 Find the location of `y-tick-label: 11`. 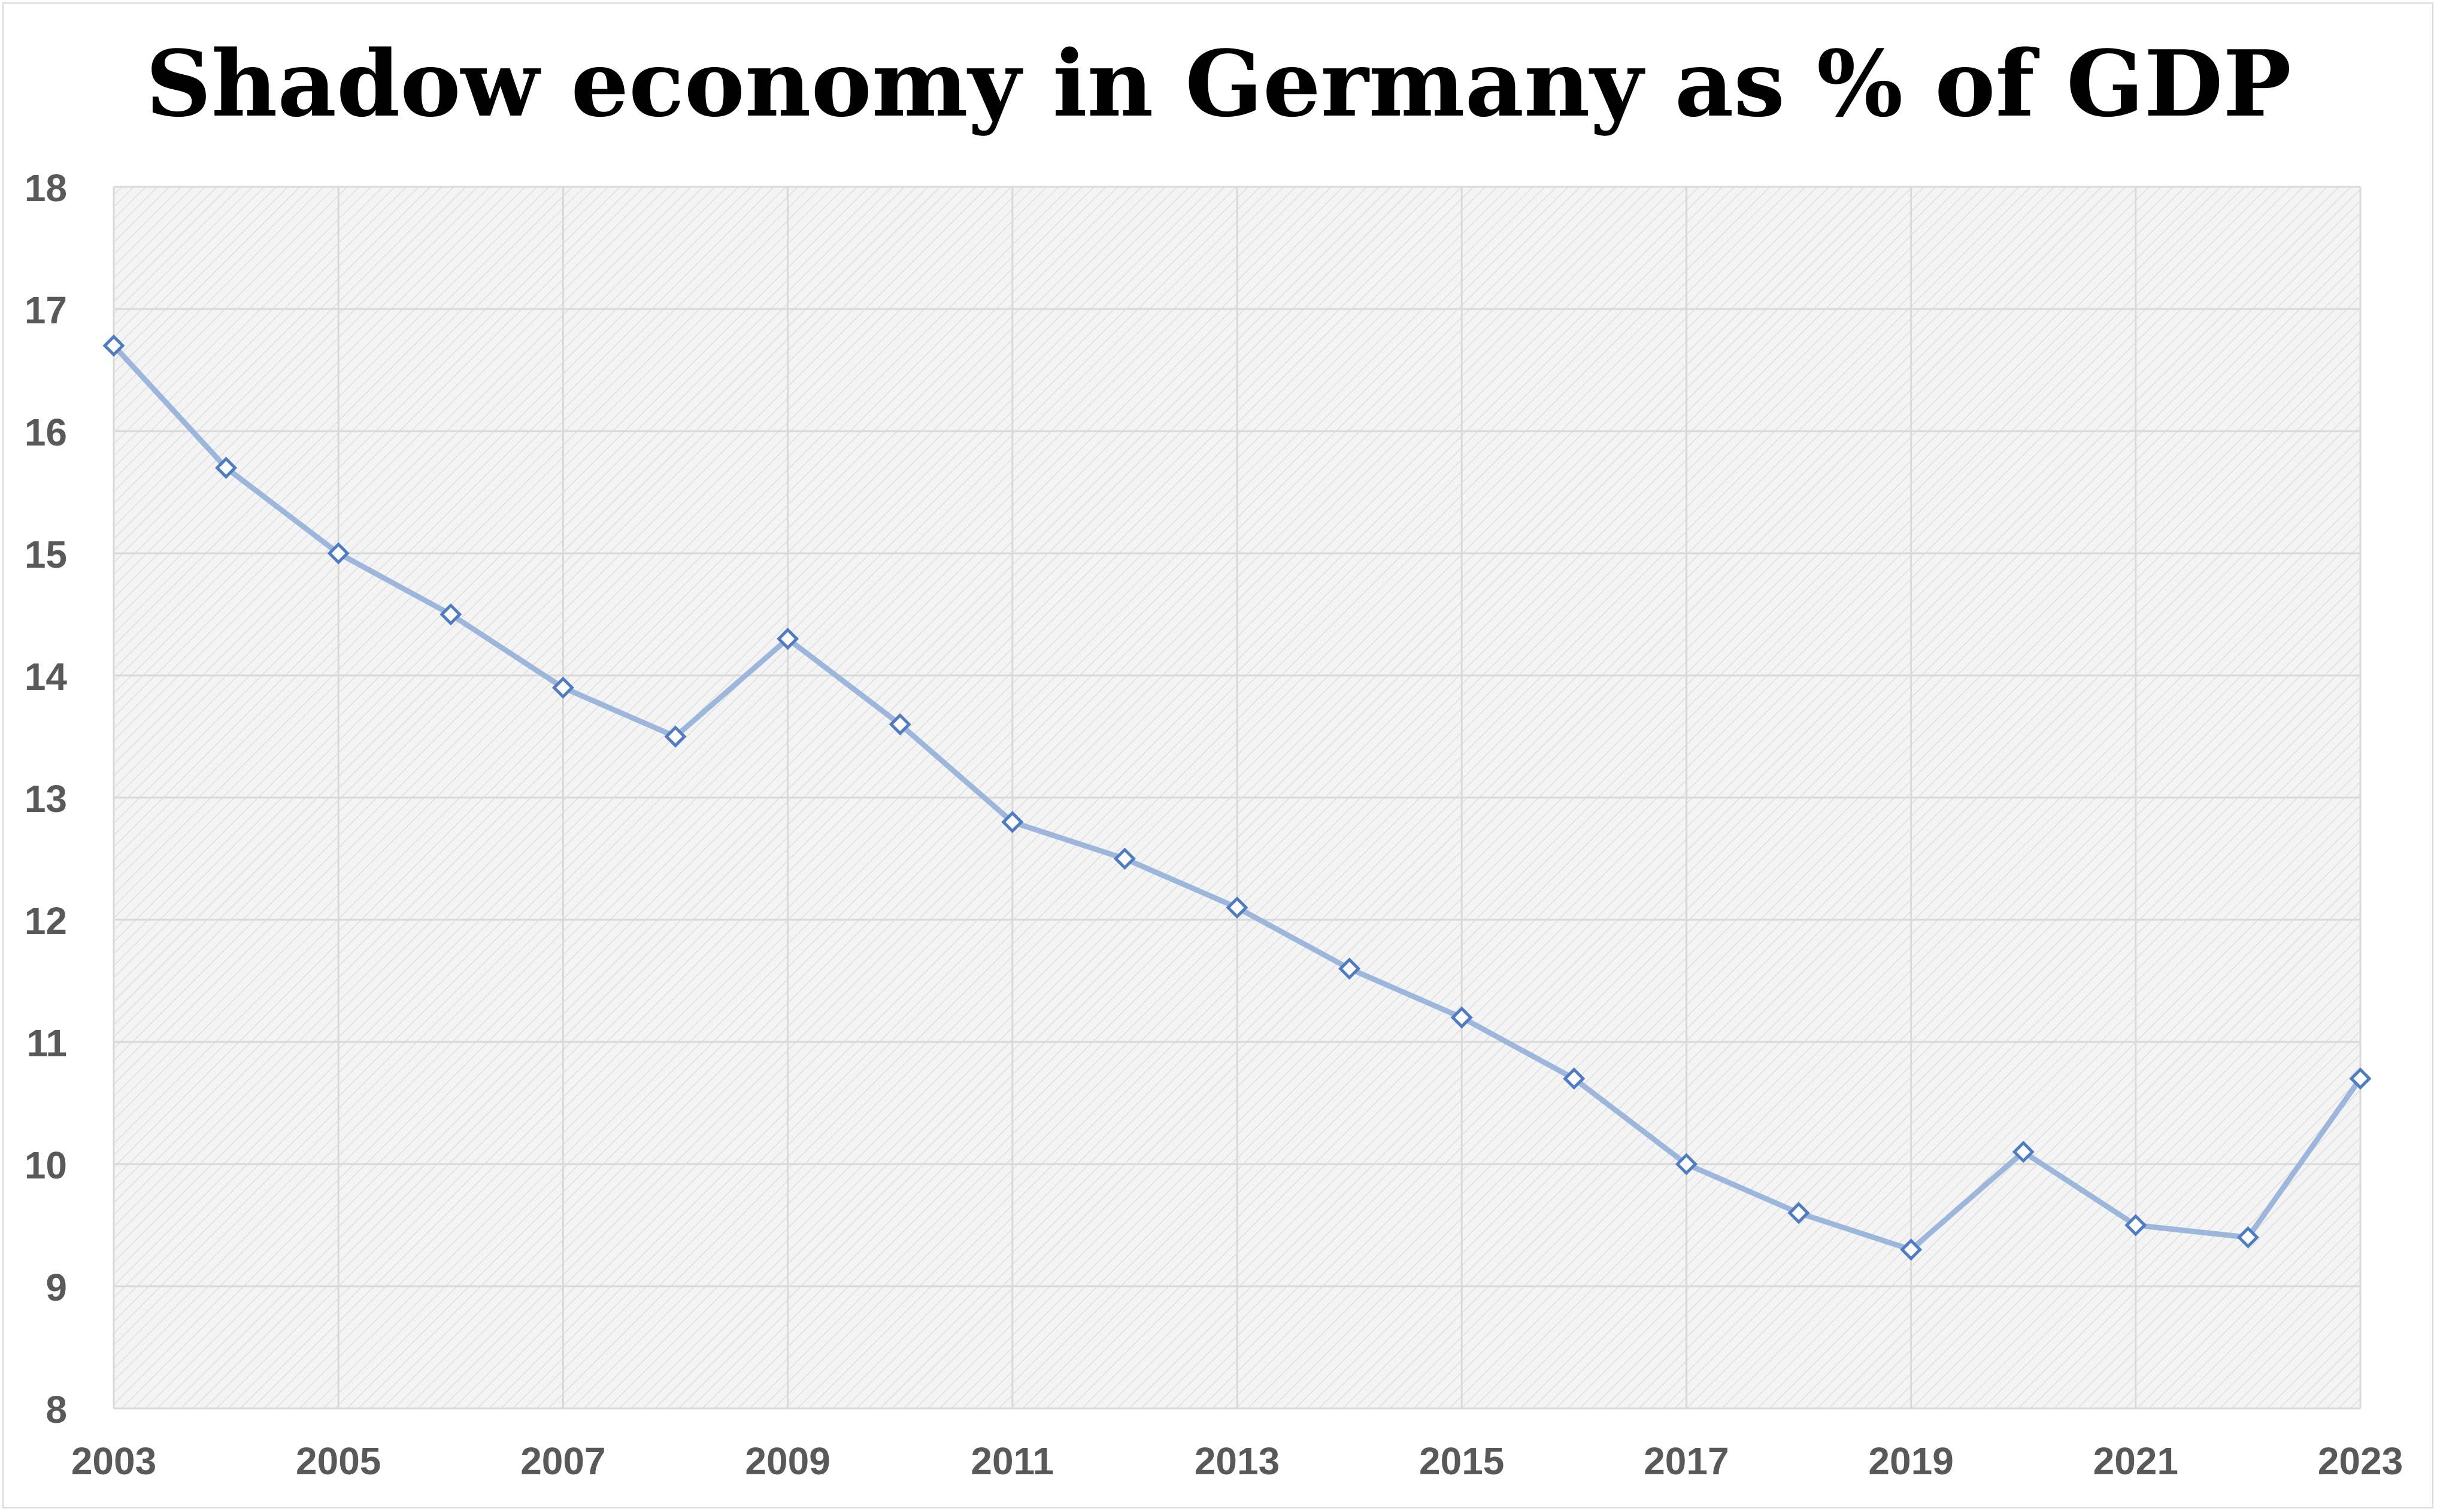

y-tick-label: 11 is located at coordinates (47, 1043).